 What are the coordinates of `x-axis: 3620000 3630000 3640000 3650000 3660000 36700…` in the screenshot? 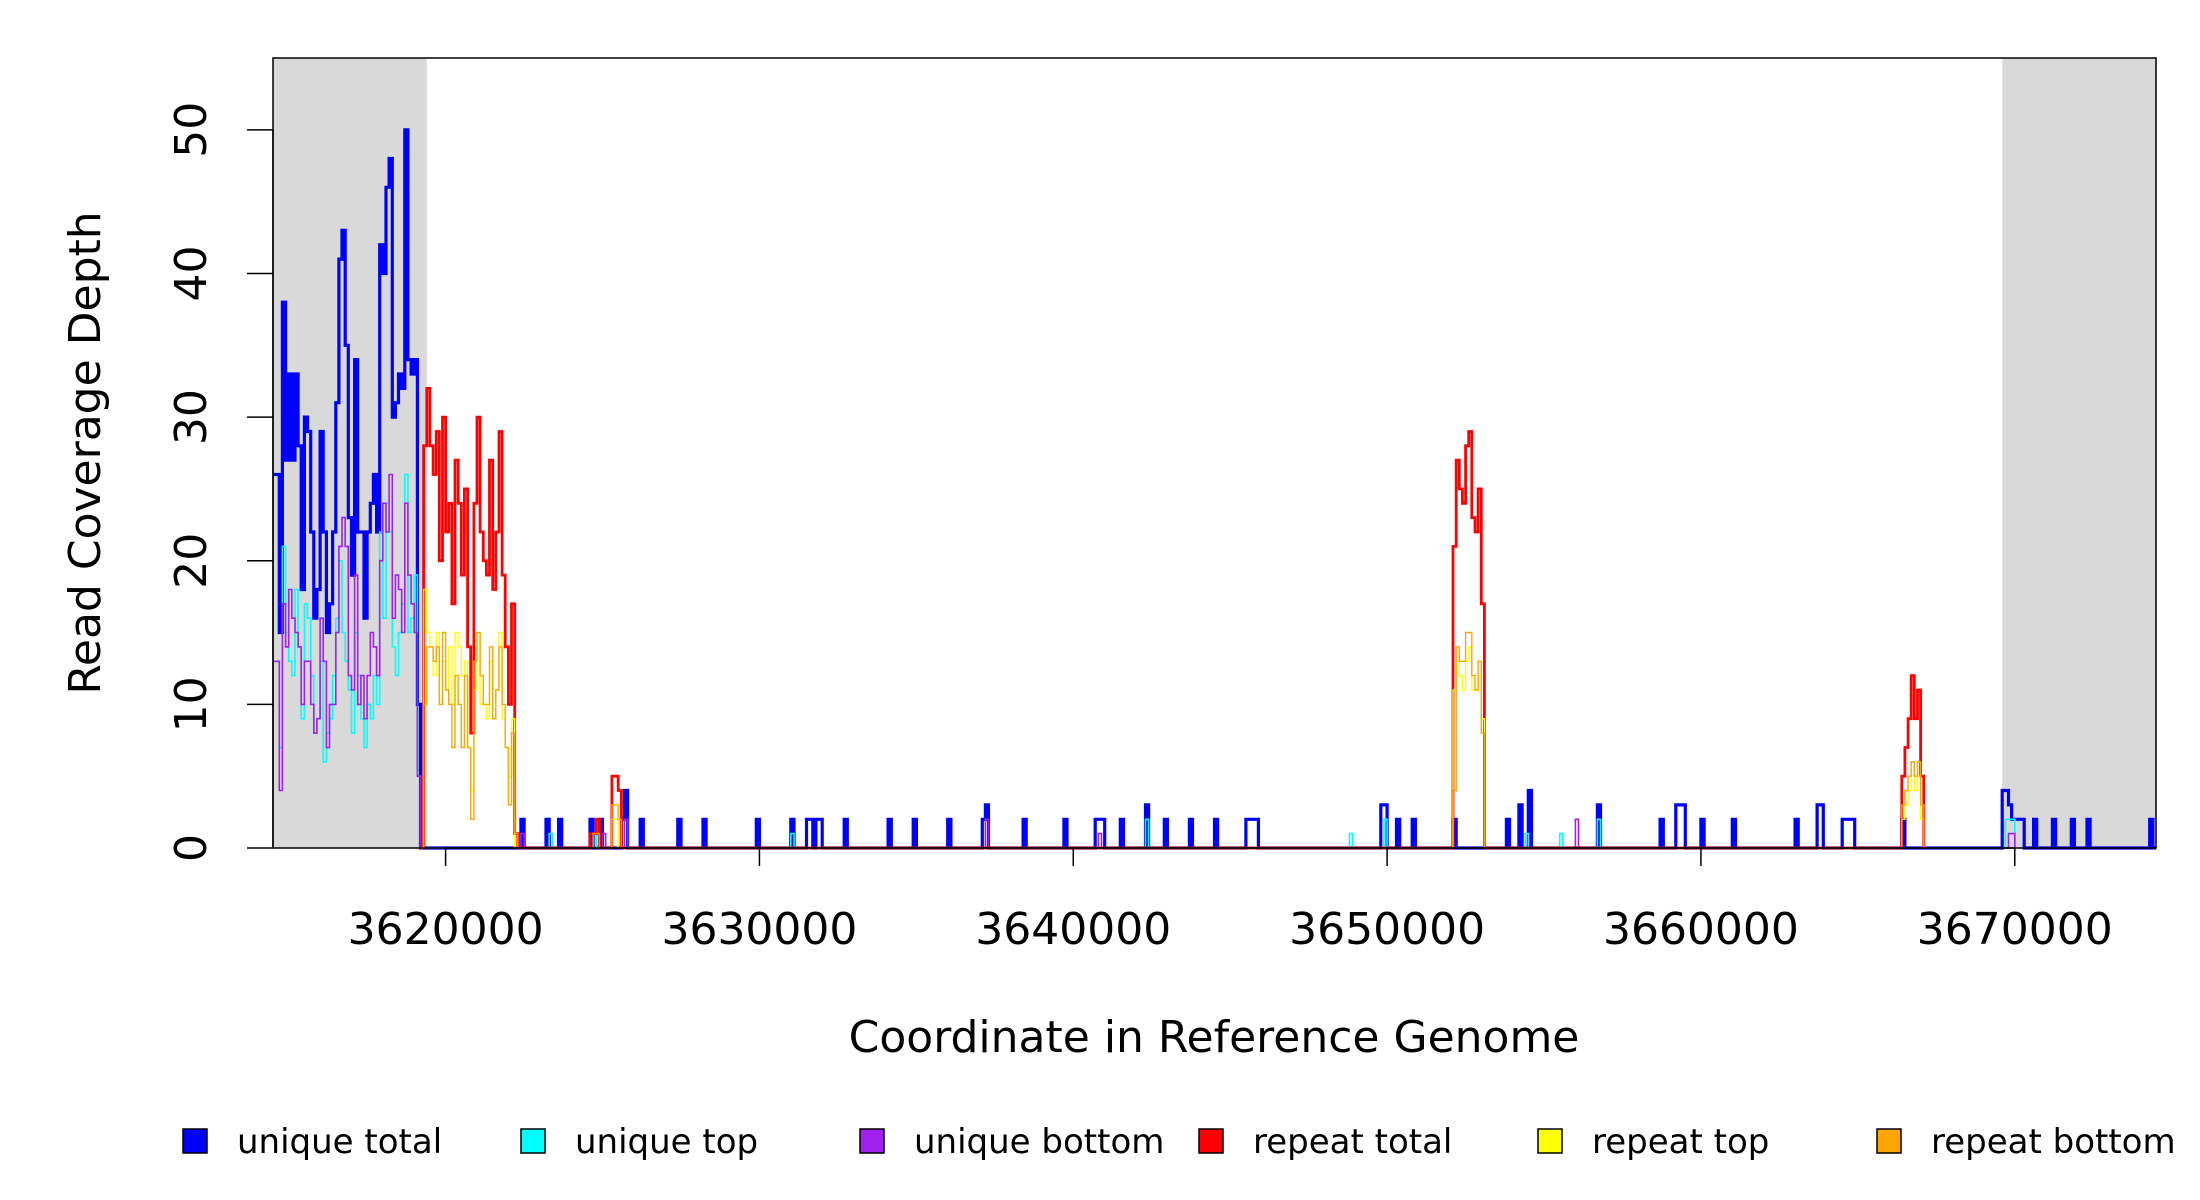 It's located at (1230, 901).